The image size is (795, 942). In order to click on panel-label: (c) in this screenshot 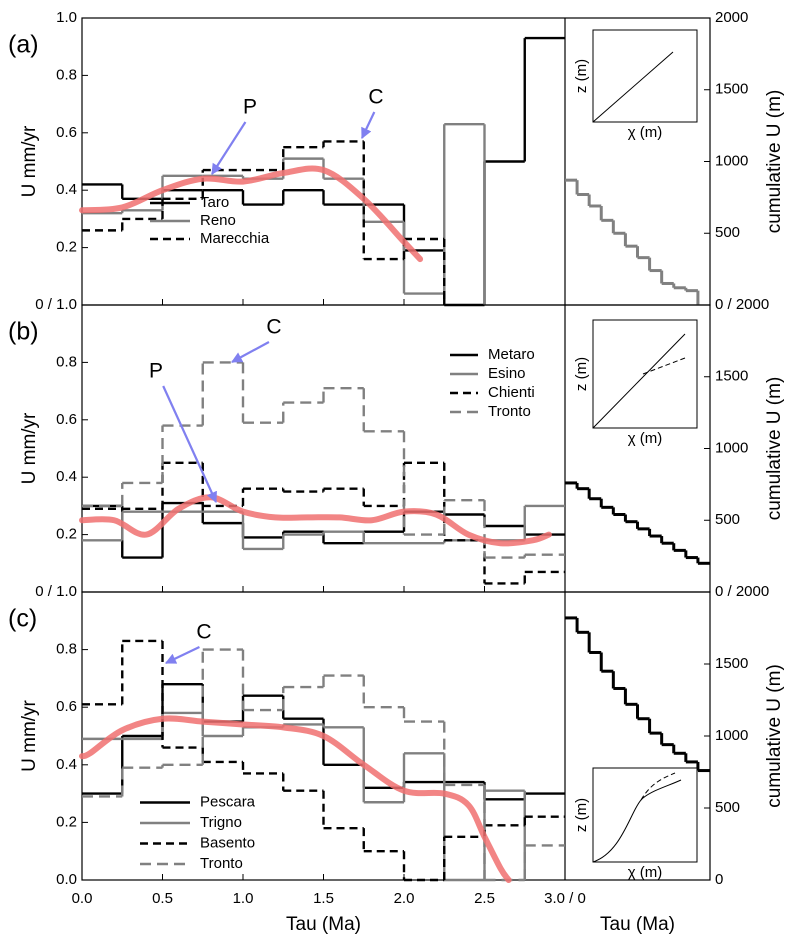, I will do `click(22, 619)`.